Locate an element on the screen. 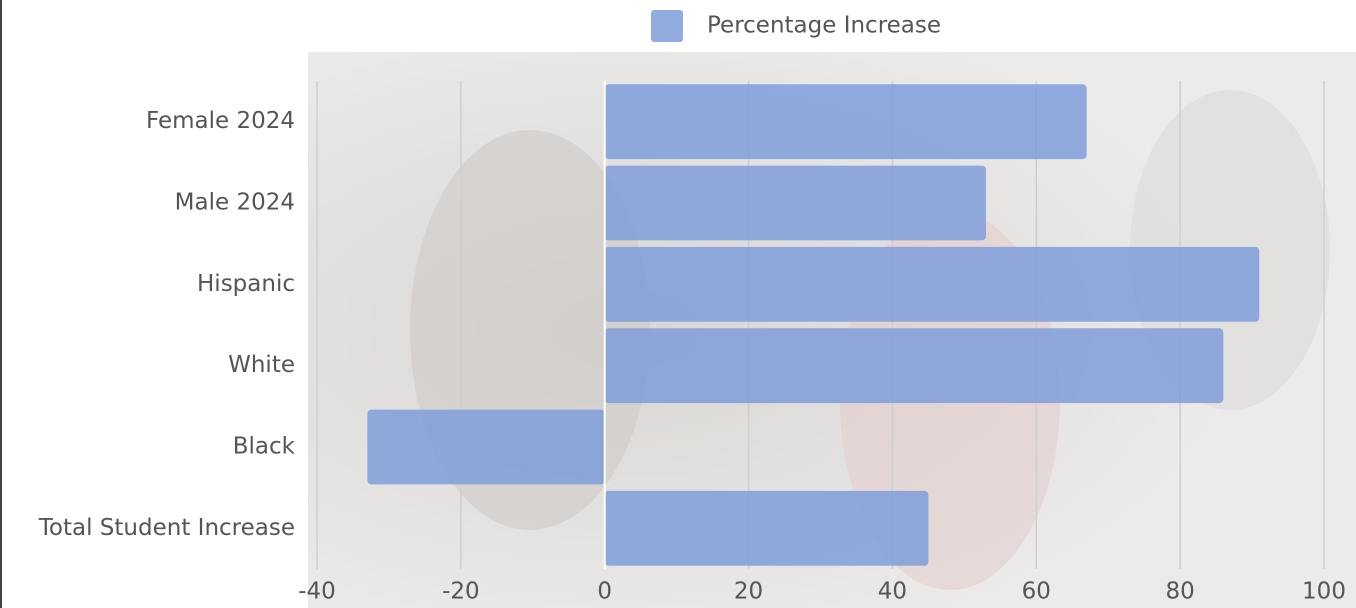 This screenshot has width=1356, height=608. x-tick-label: 20 is located at coordinates (748, 592).